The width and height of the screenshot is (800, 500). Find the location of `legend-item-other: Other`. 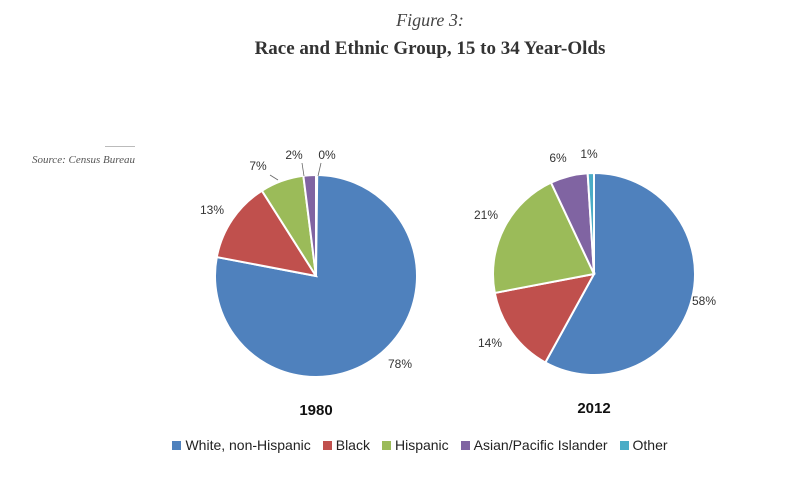

legend-item-other: Other is located at coordinates (643, 445).